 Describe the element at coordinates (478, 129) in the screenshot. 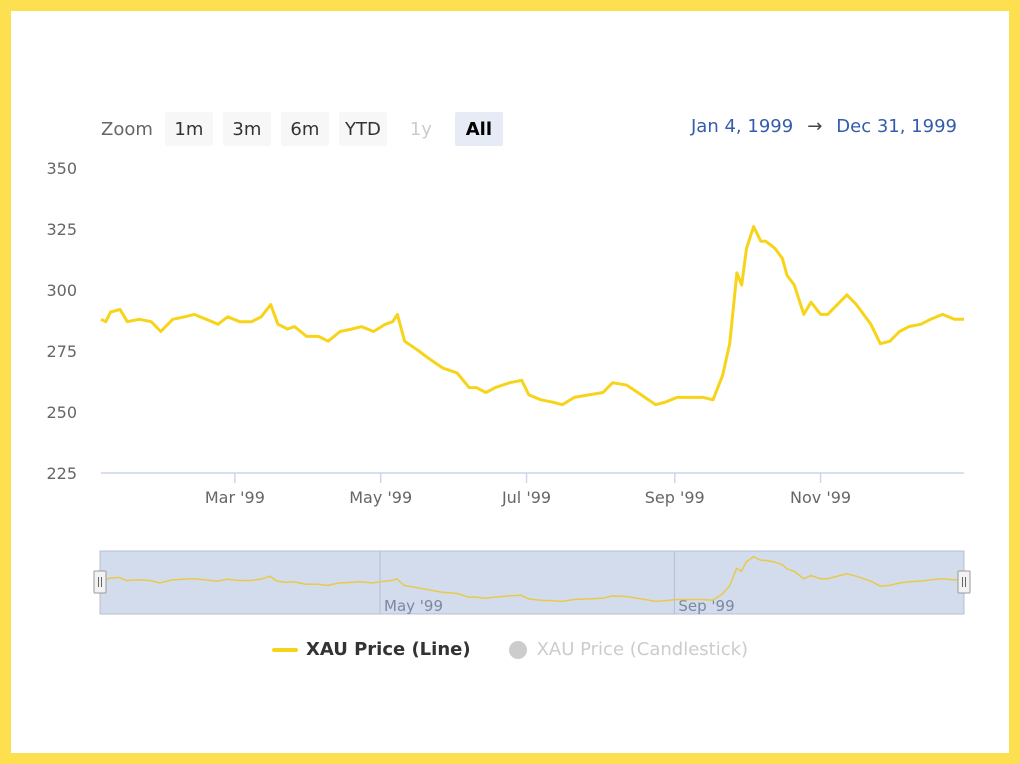

I see `zoom-button-all: All` at that location.